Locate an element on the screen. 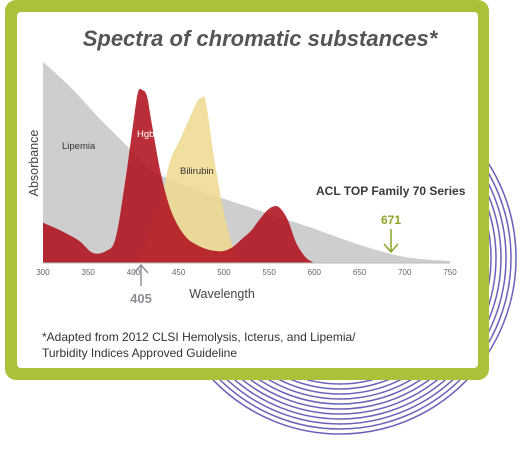 The width and height of the screenshot is (523, 450). x-tick-label: 650 is located at coordinates (360, 272).